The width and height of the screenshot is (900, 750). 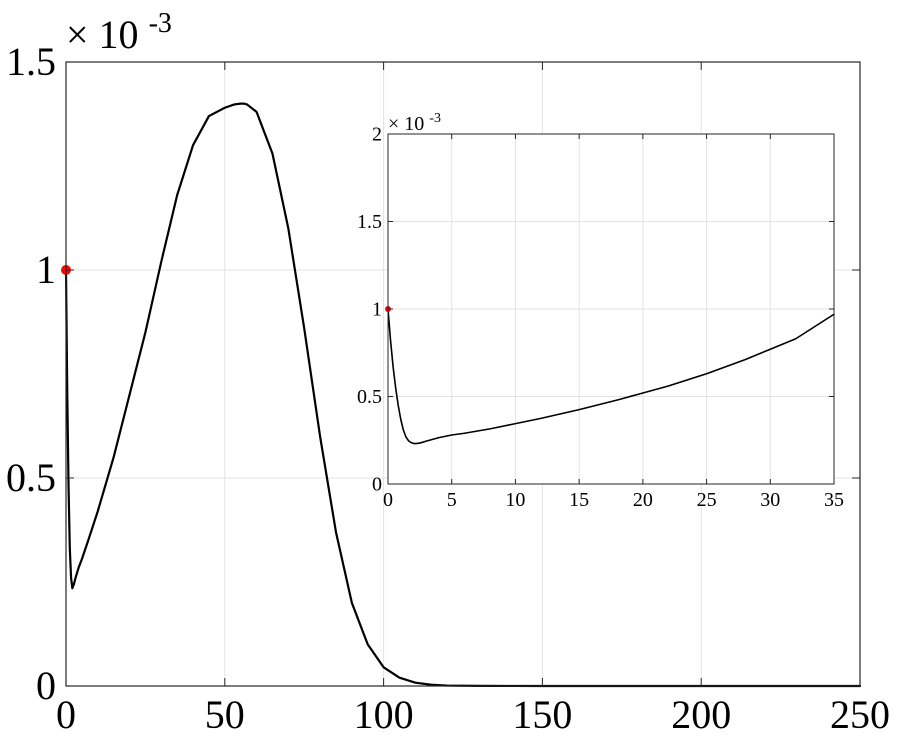 What do you see at coordinates (643, 500) in the screenshot?
I see `inset-x-tick-label: 20` at bounding box center [643, 500].